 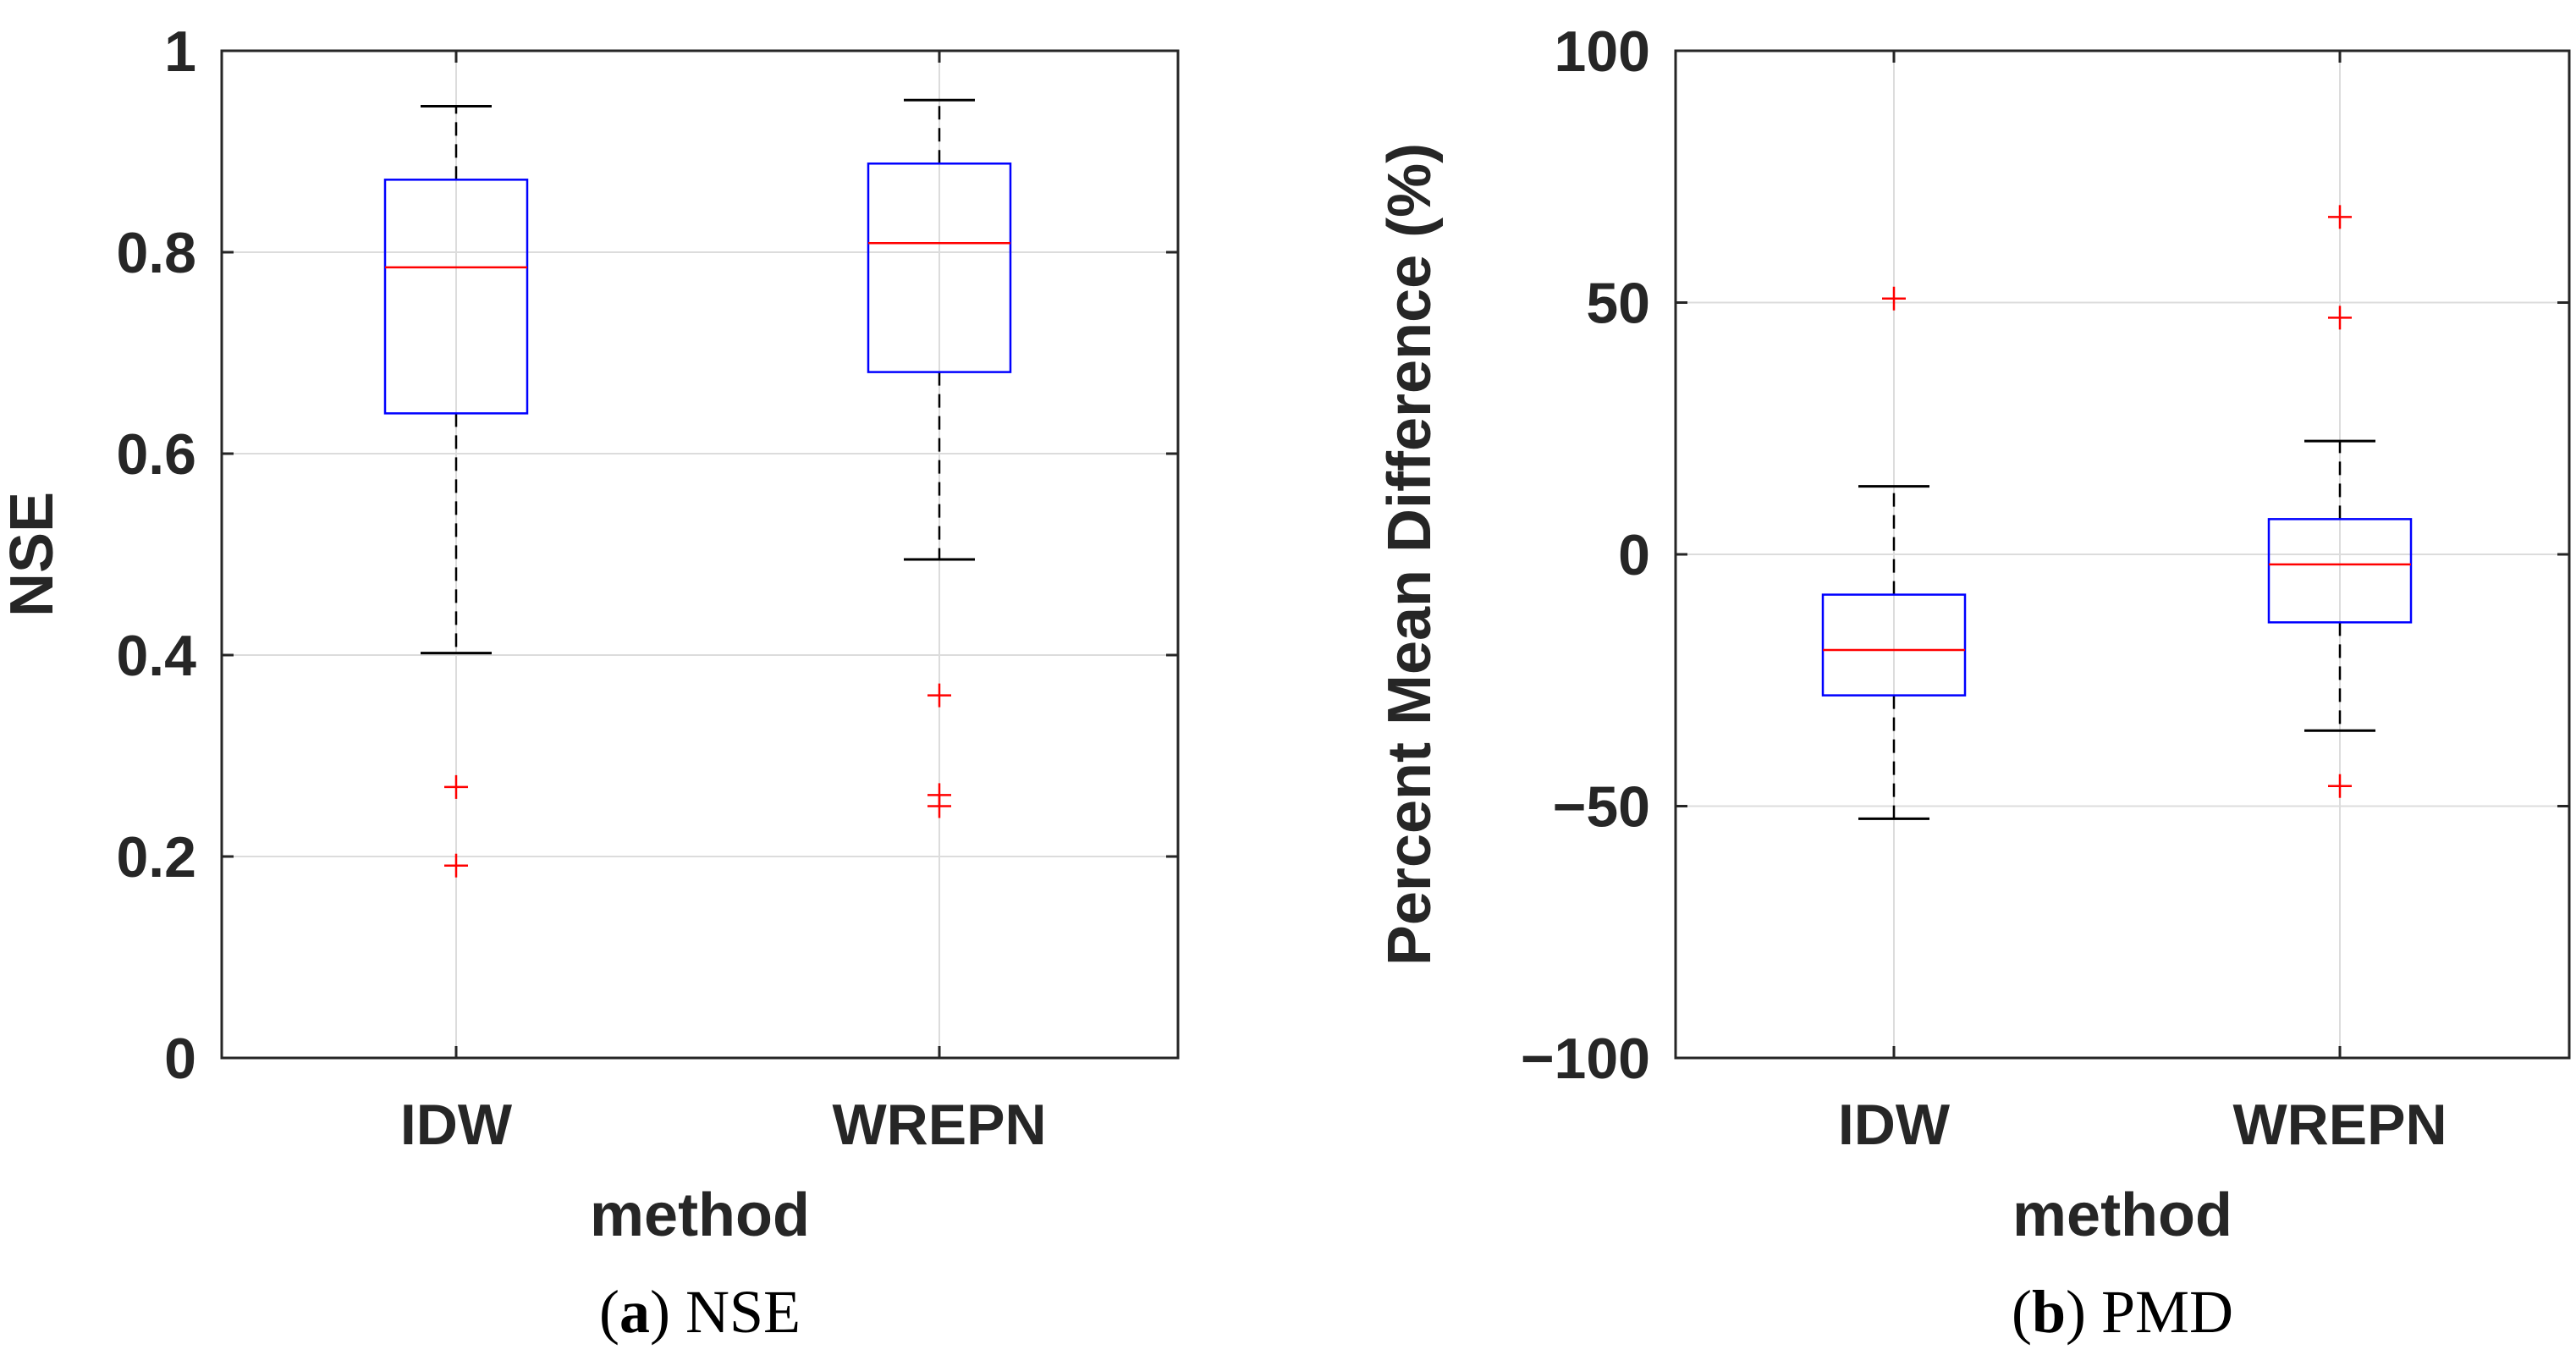 I want to click on panel-b-ytick-label: −50, so click(x=1601, y=807).